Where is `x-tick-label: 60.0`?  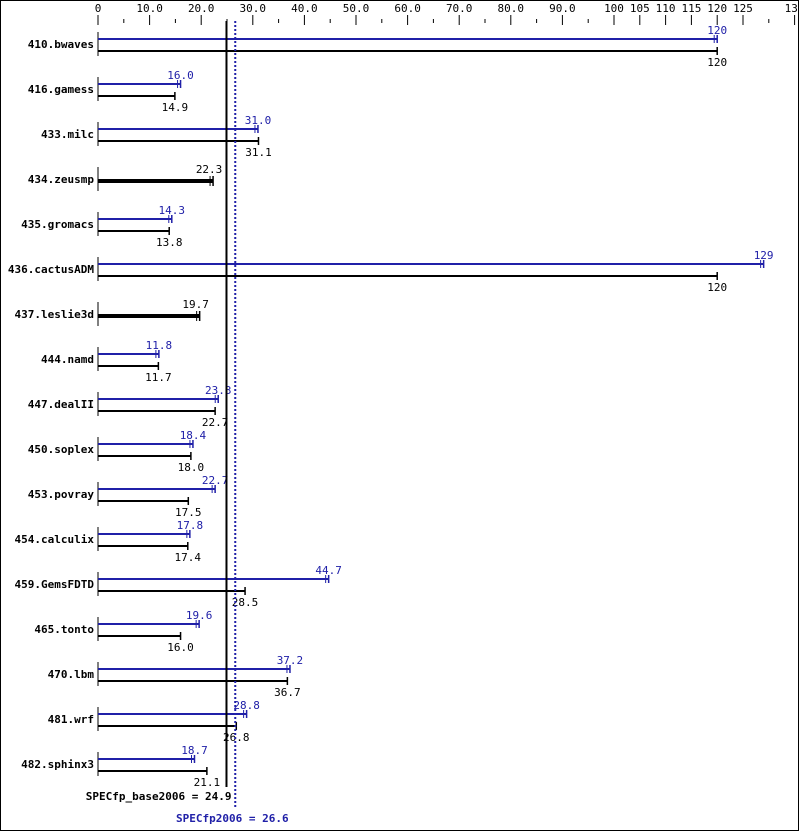 x-tick-label: 60.0 is located at coordinates (407, 8).